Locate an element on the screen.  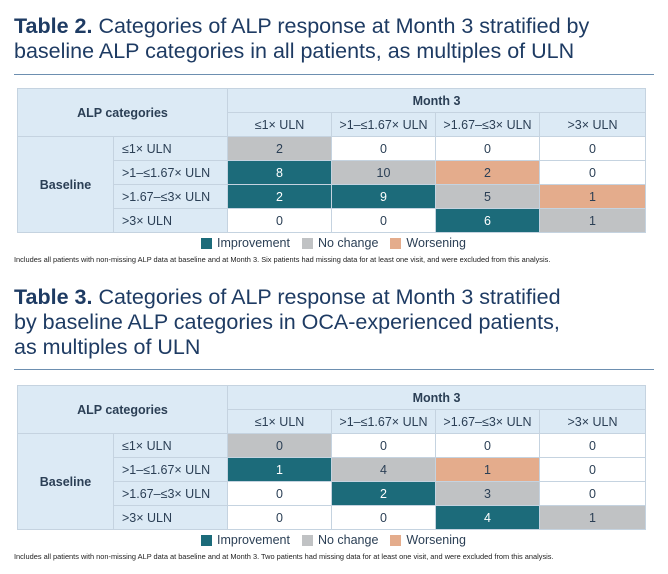
table-row: >1.67–≤3× ULN 0 2 3 0 is located at coordinates (332, 493).